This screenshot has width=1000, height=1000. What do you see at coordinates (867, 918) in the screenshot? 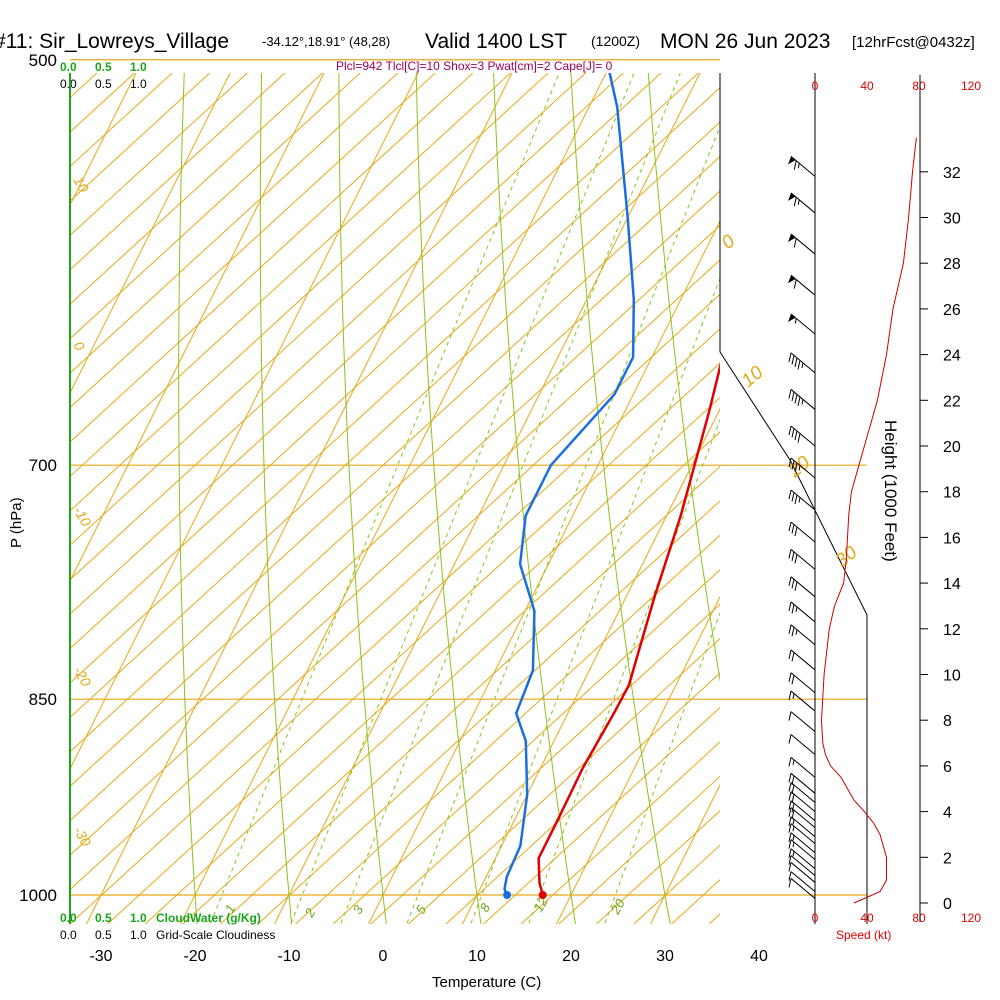
I see `speed-tick-bottom: 40` at bounding box center [867, 918].